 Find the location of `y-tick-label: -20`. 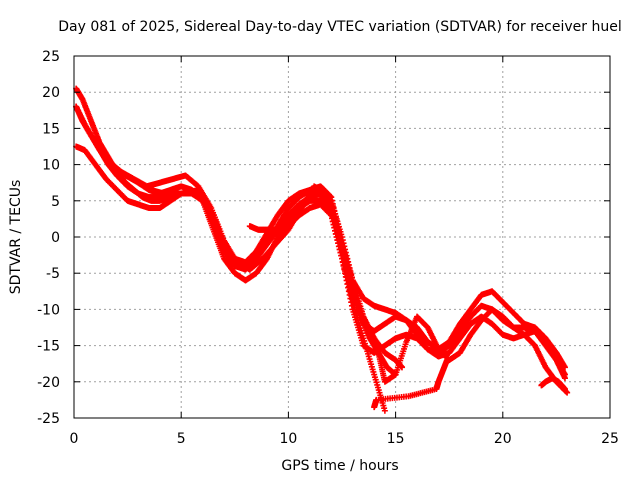

y-tick-label: -20 is located at coordinates (48, 383).